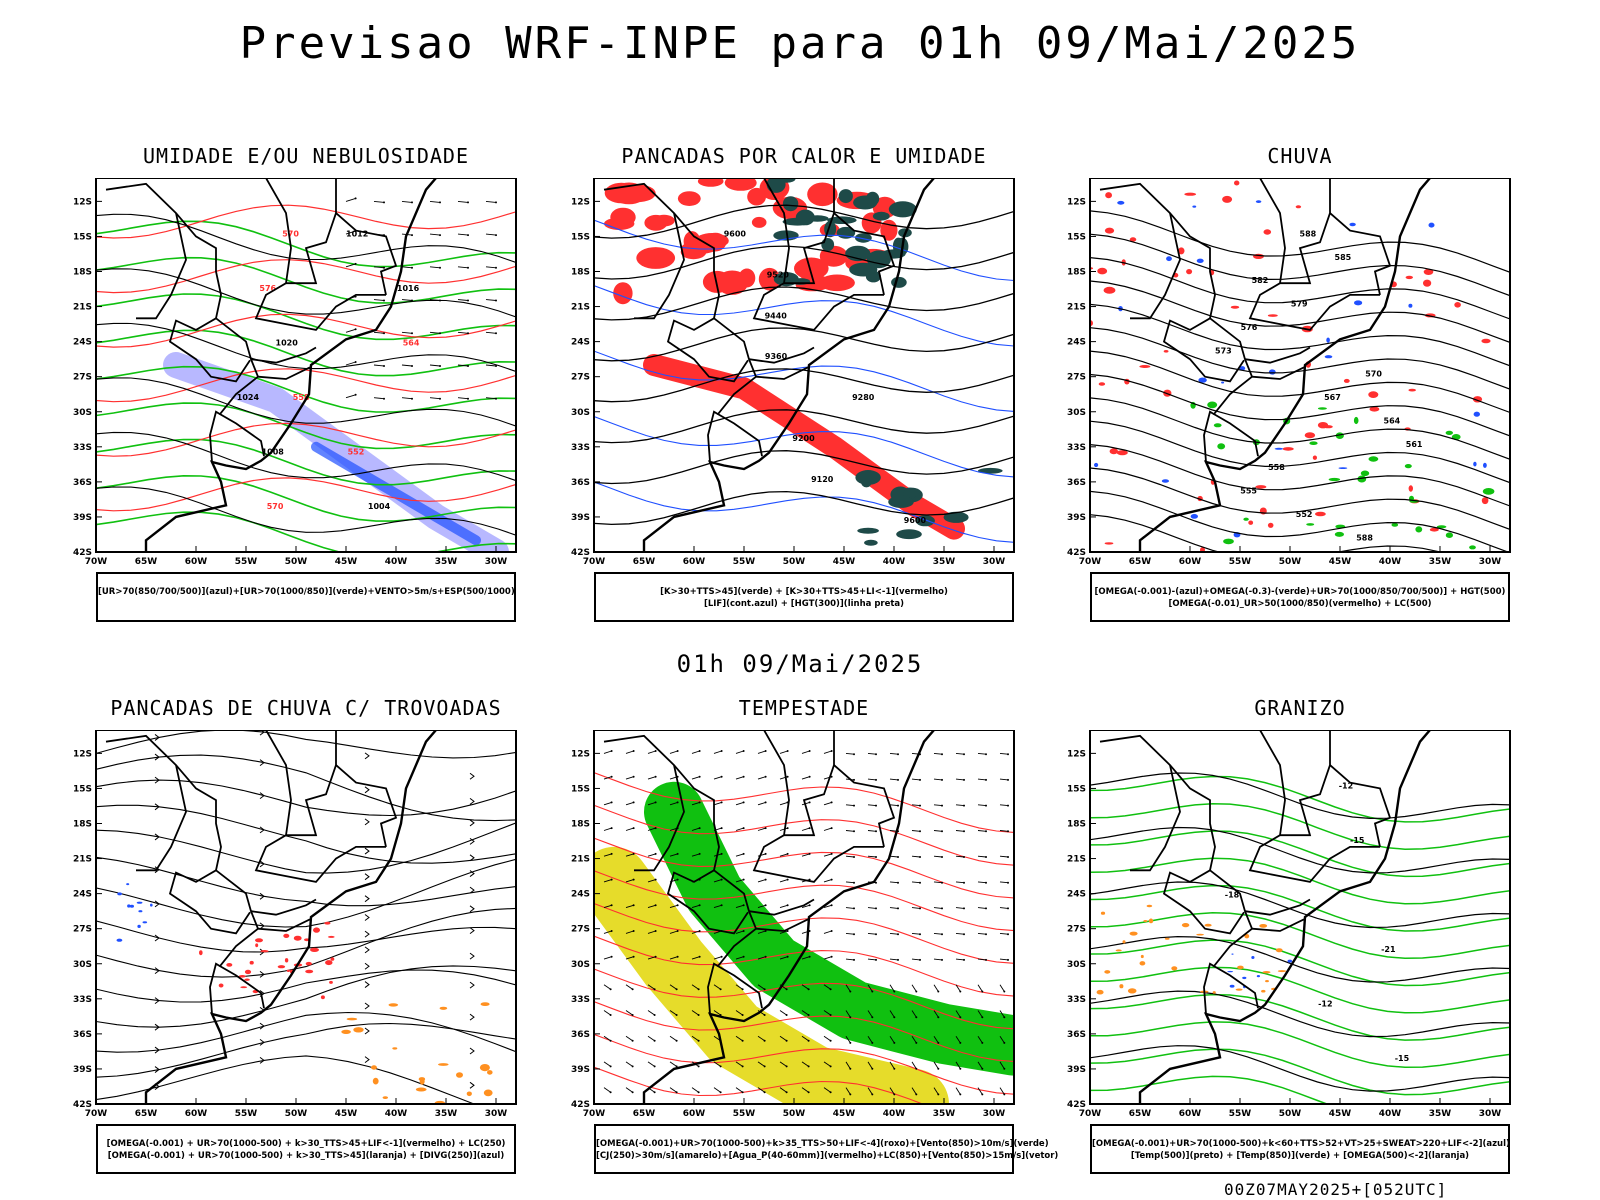 The height and width of the screenshot is (1200, 1600). I want to click on y-tick-label: 24S, so click(580, 895).